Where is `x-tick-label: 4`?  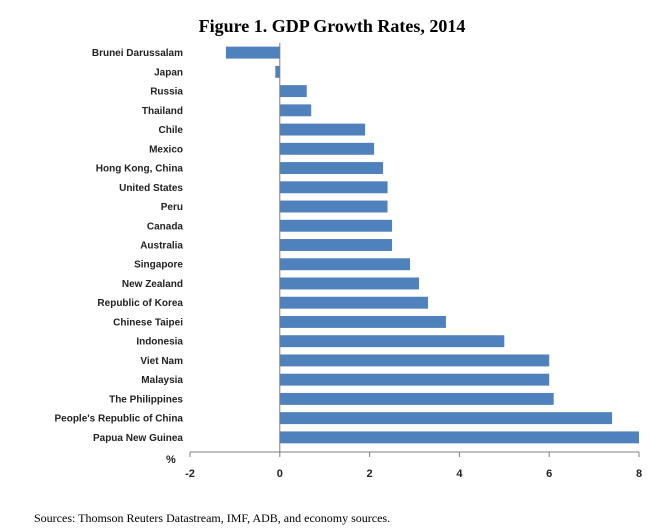
x-tick-label: 4 is located at coordinates (459, 474).